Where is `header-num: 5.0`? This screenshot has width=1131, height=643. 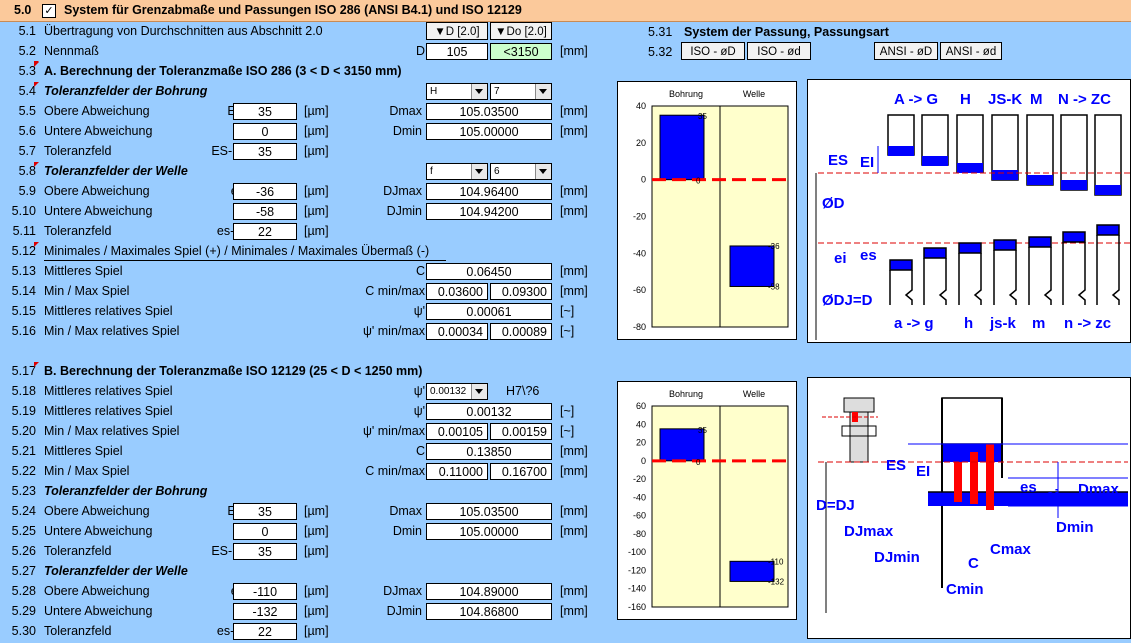
header-num: 5.0 is located at coordinates (23, 10).